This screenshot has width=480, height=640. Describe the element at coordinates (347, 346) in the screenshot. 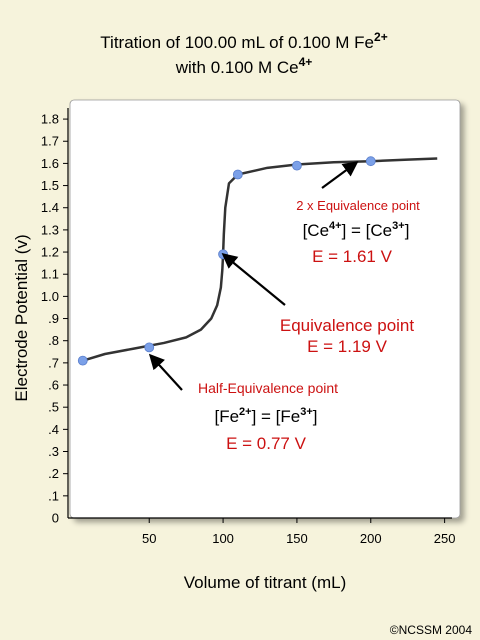

I see `energy-equivalence: E = 1.19 V` at that location.